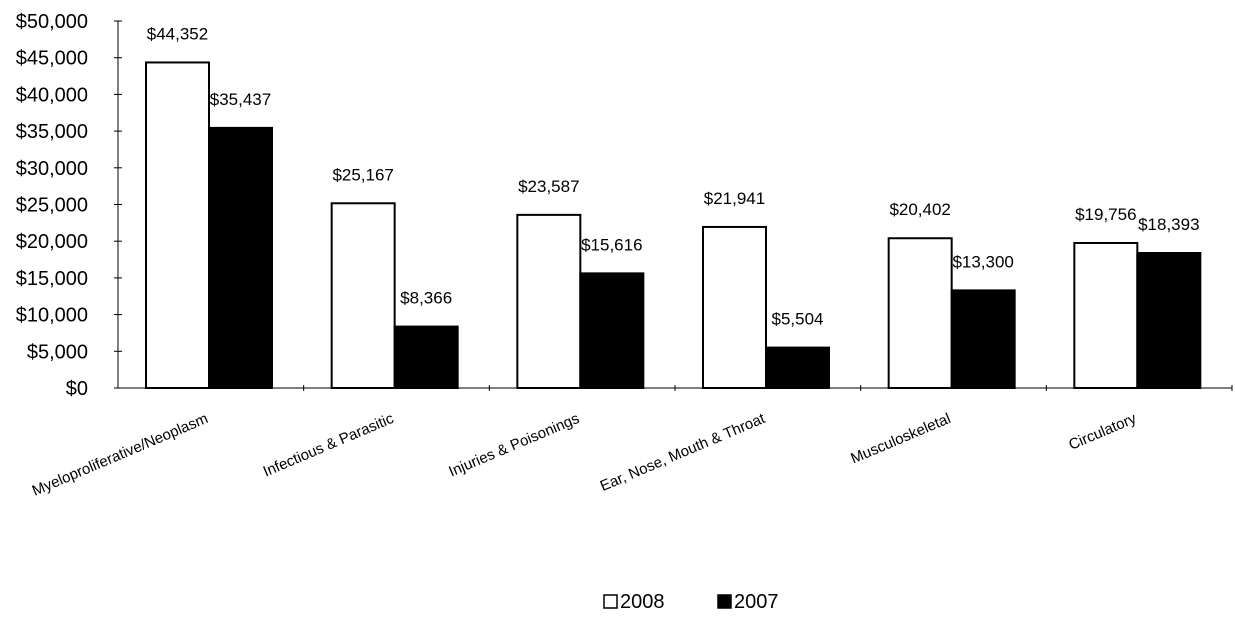 This screenshot has width=1235, height=629. I want to click on y-tick-label: $50,000, so click(52, 22).